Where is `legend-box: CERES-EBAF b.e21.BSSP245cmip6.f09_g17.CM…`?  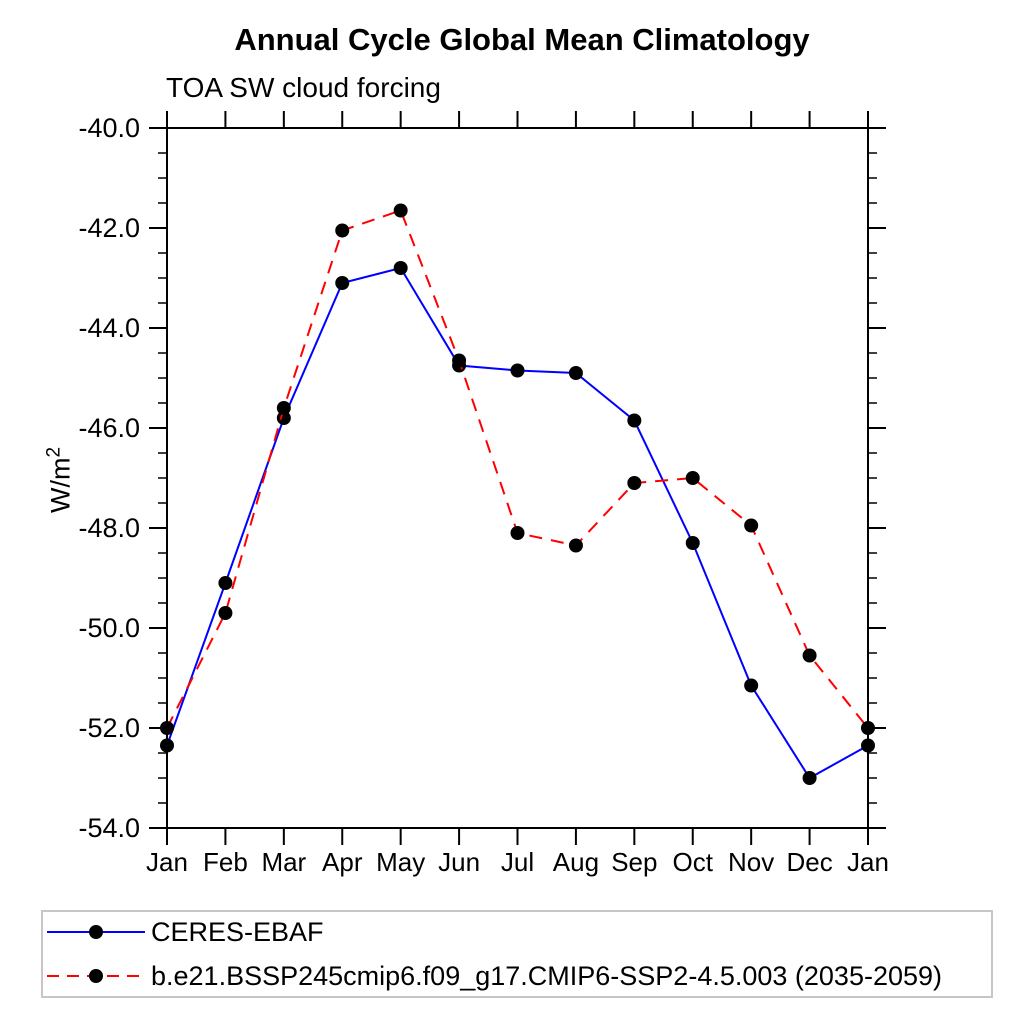
legend-box: CERES-EBAF b.e21.BSSP245cmip6.f09_g17.CM… is located at coordinates (517, 954).